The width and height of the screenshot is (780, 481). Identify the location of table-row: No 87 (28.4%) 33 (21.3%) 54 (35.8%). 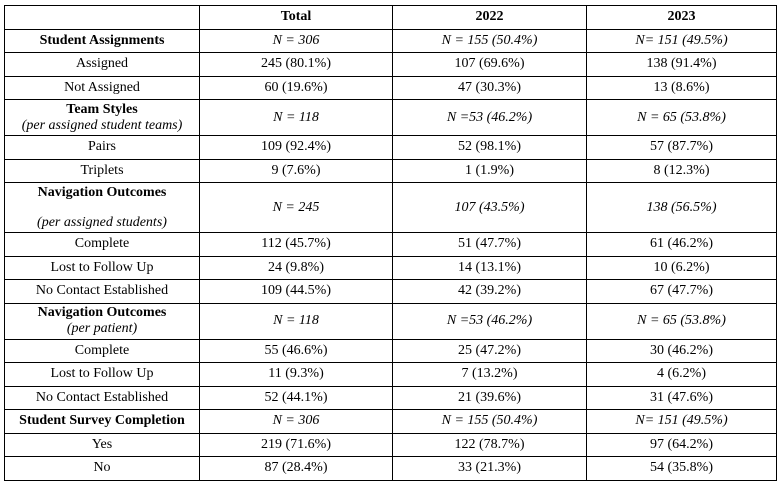
(390, 468).